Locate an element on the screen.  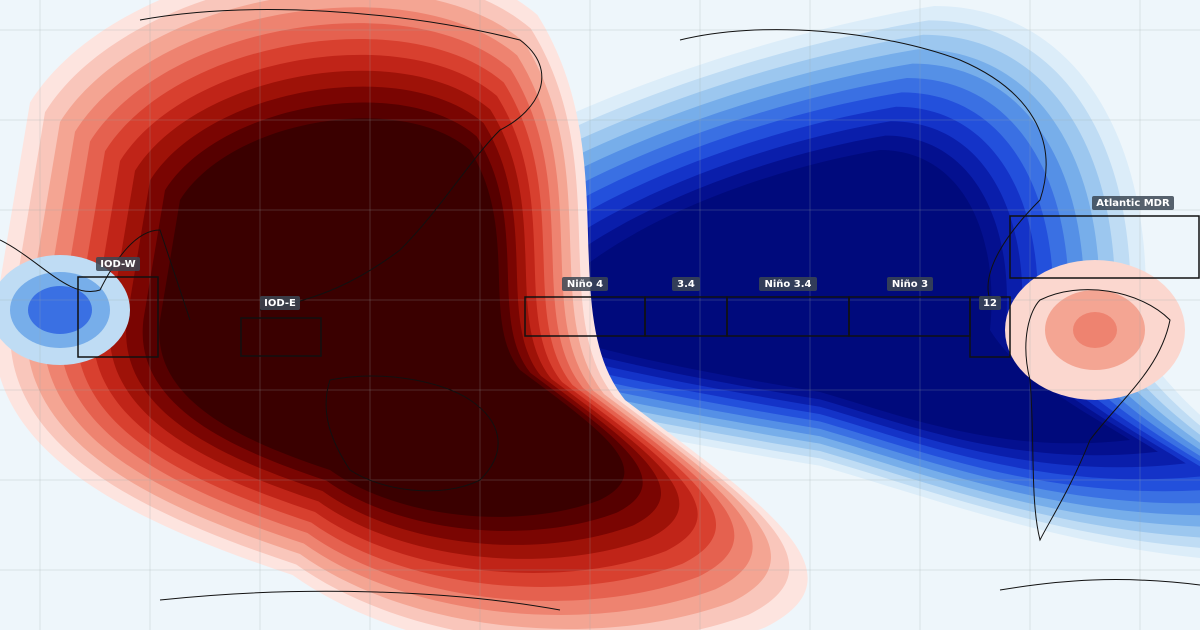
region-label: Niño 3 is located at coordinates (910, 284).